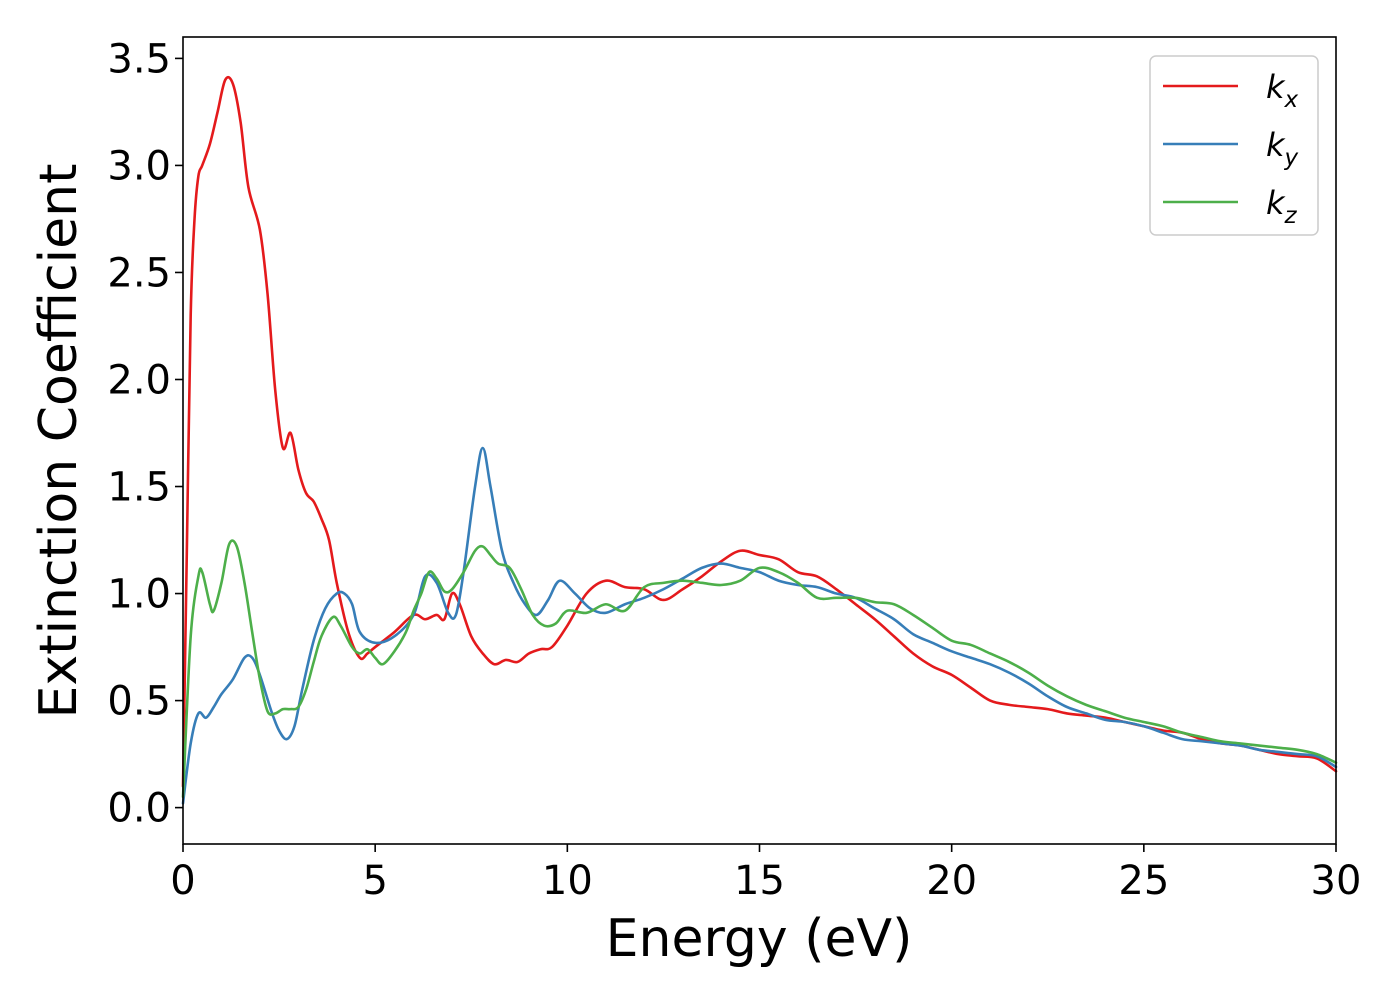 The width and height of the screenshot is (1400, 1000). Describe the element at coordinates (374, 881) in the screenshot. I see `x-tick-label: 5` at that location.